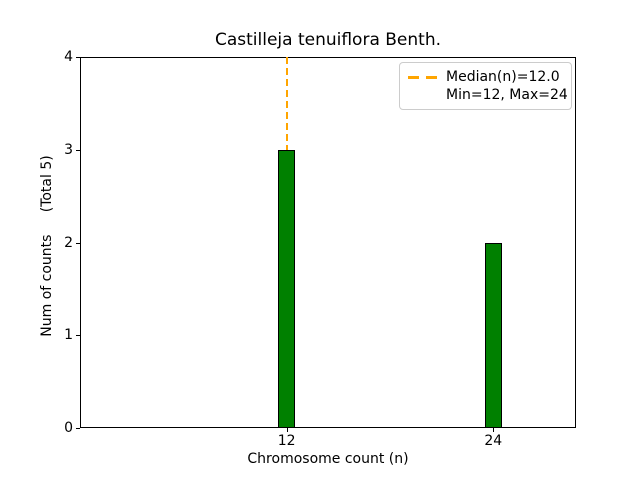 Image resolution: width=640 pixels, height=480 pixels. Describe the element at coordinates (286, 441) in the screenshot. I see `x-tick-label: 12` at that location.